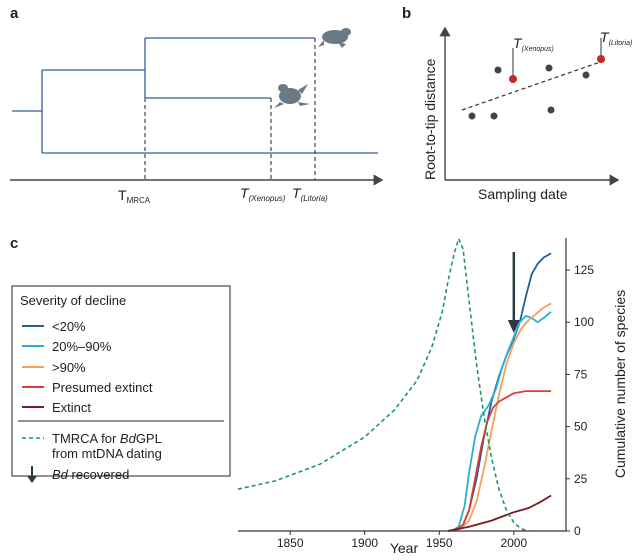 The width and height of the screenshot is (642, 560). What do you see at coordinates (223, 195) in the screenshot?
I see `panel-a-axis-labels: TMRCA T(Xenopus) T(Litoria)` at bounding box center [223, 195].